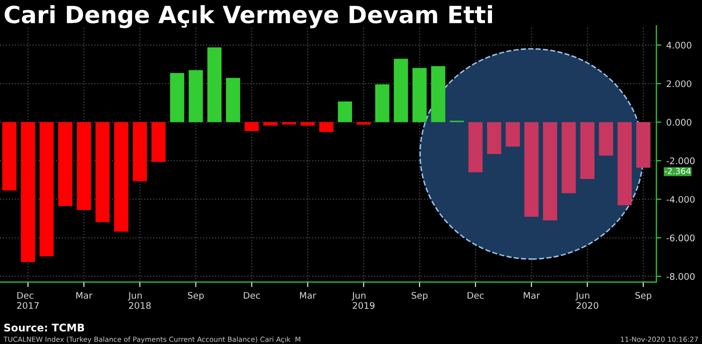  I want to click on y-tick-label: 2.000, so click(679, 84).